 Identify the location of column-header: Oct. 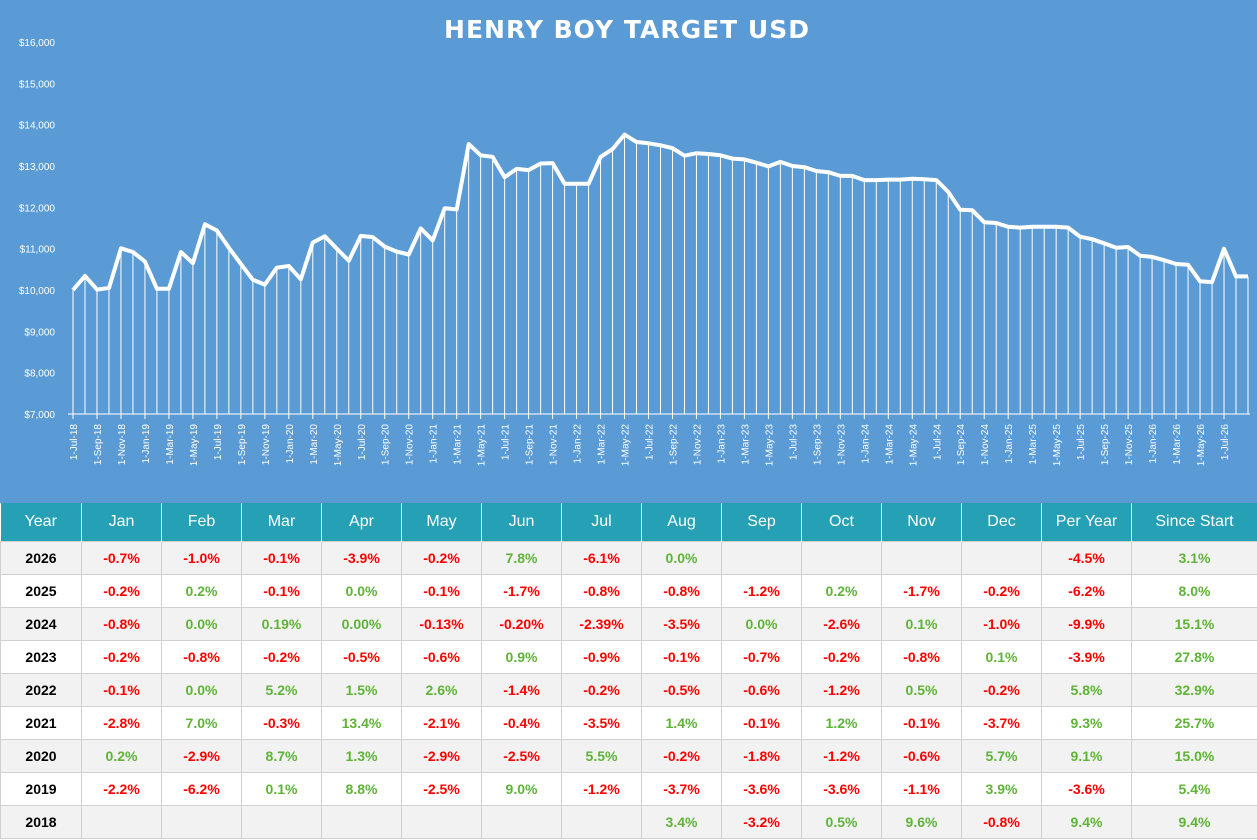
(841, 522).